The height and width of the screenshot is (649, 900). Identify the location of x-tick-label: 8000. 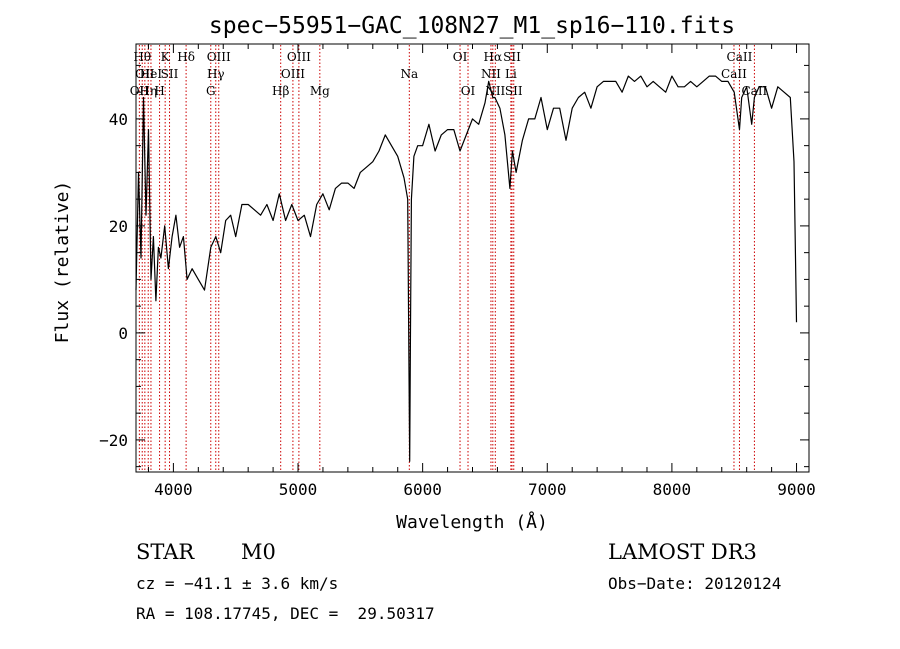
(672, 489).